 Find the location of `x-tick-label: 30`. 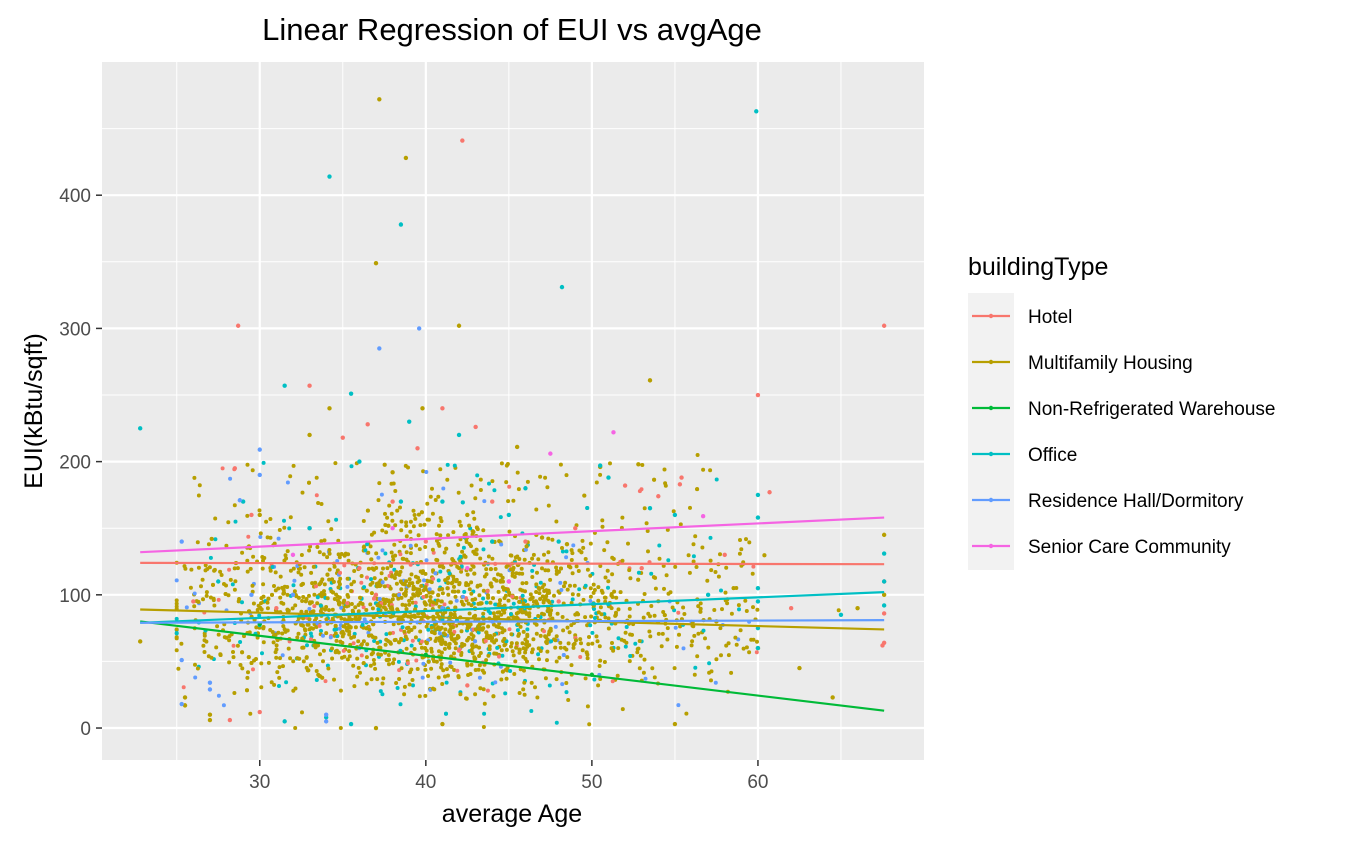

x-tick-label: 30 is located at coordinates (259, 782).